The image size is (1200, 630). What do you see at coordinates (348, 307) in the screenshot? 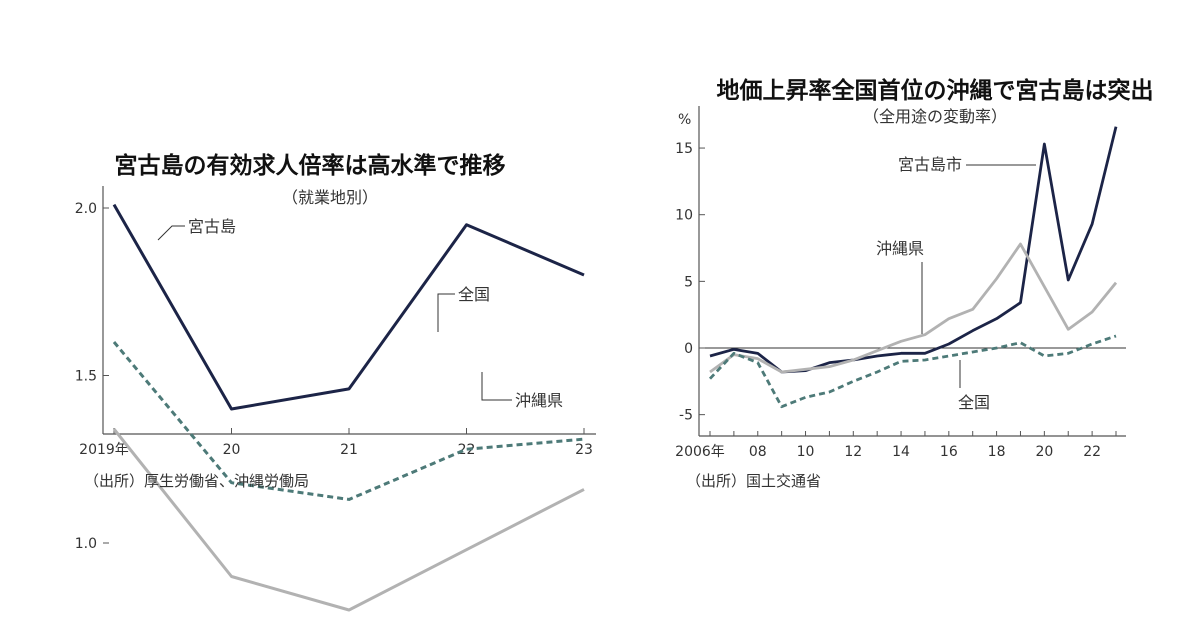
I see `series-0-line` at bounding box center [348, 307].